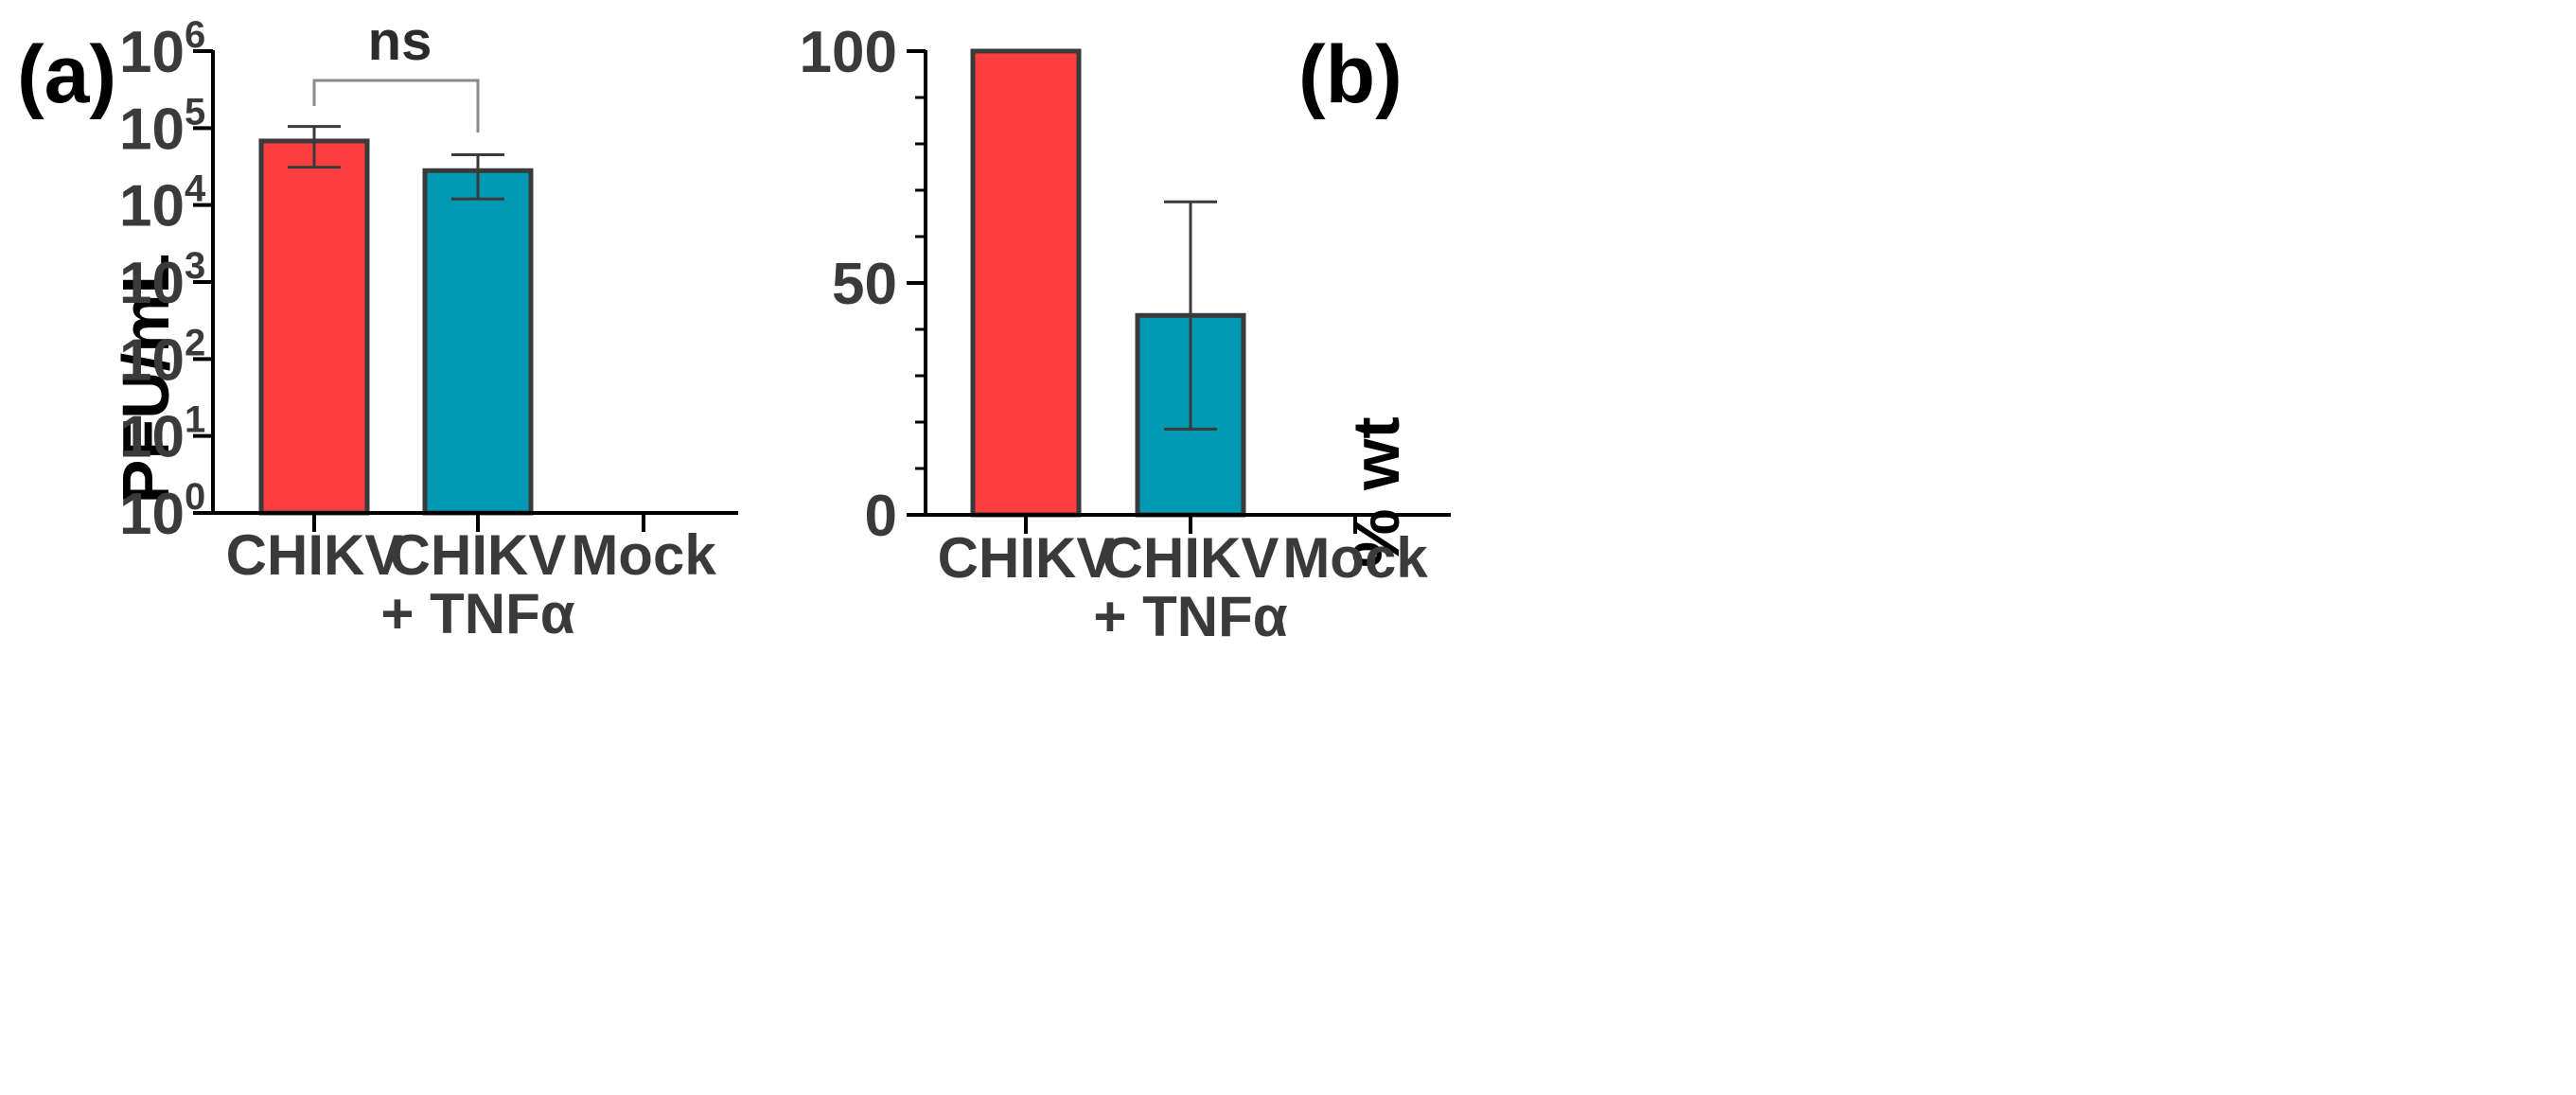  What do you see at coordinates (848, 52) in the screenshot?
I see `panel-b-y-tick-label: 100` at bounding box center [848, 52].